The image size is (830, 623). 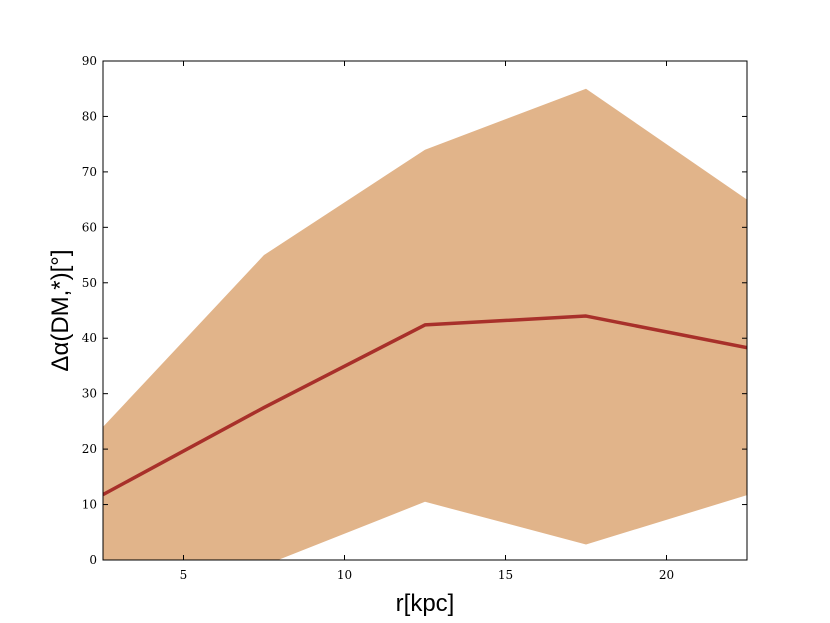 I want to click on y-tick-label: 40, so click(x=89, y=338).